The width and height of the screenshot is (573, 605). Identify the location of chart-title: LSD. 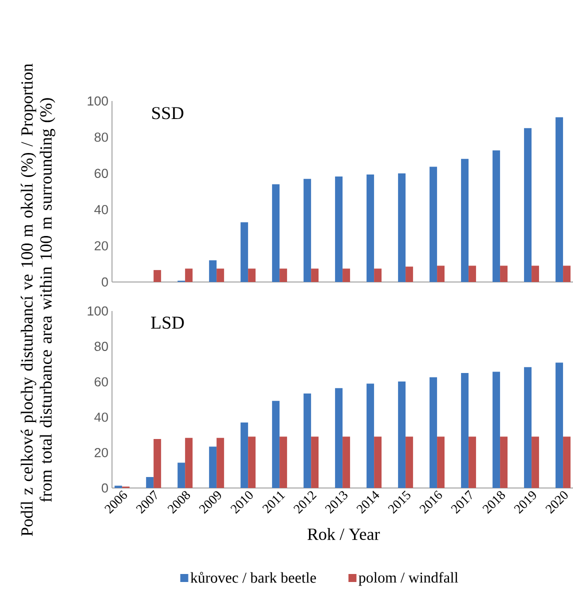
(167, 322).